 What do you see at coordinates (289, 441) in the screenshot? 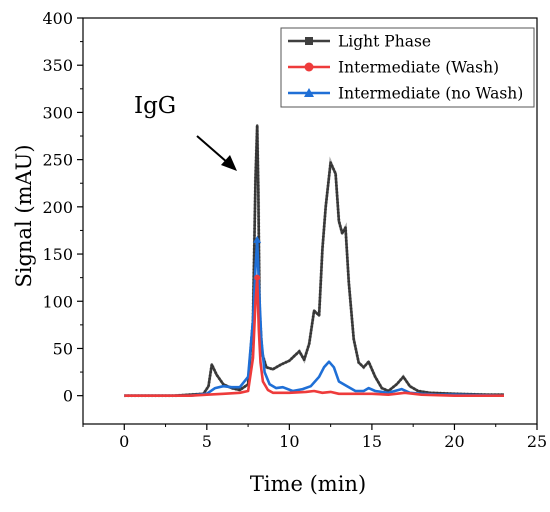
I see `x-tick-label: 10` at bounding box center [289, 441].